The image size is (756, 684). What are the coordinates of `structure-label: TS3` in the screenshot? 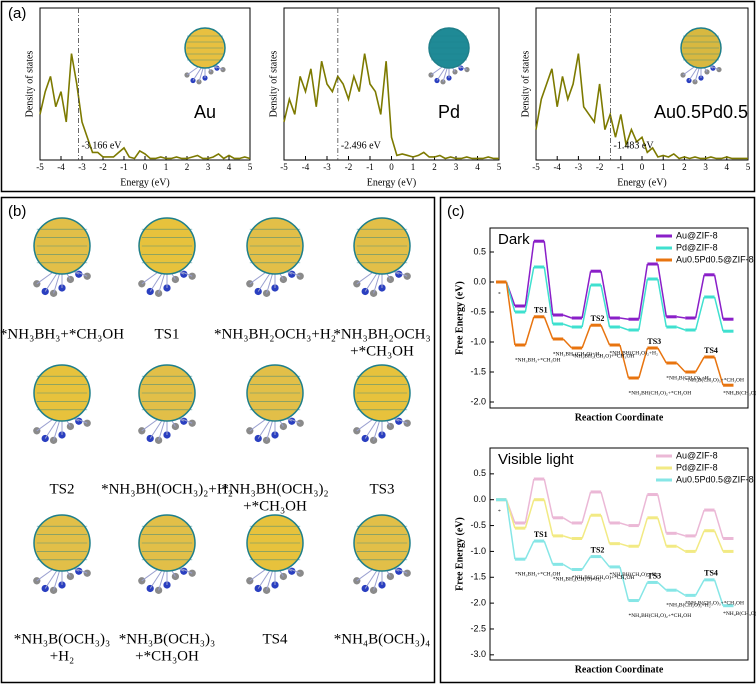 It's located at (381, 489).